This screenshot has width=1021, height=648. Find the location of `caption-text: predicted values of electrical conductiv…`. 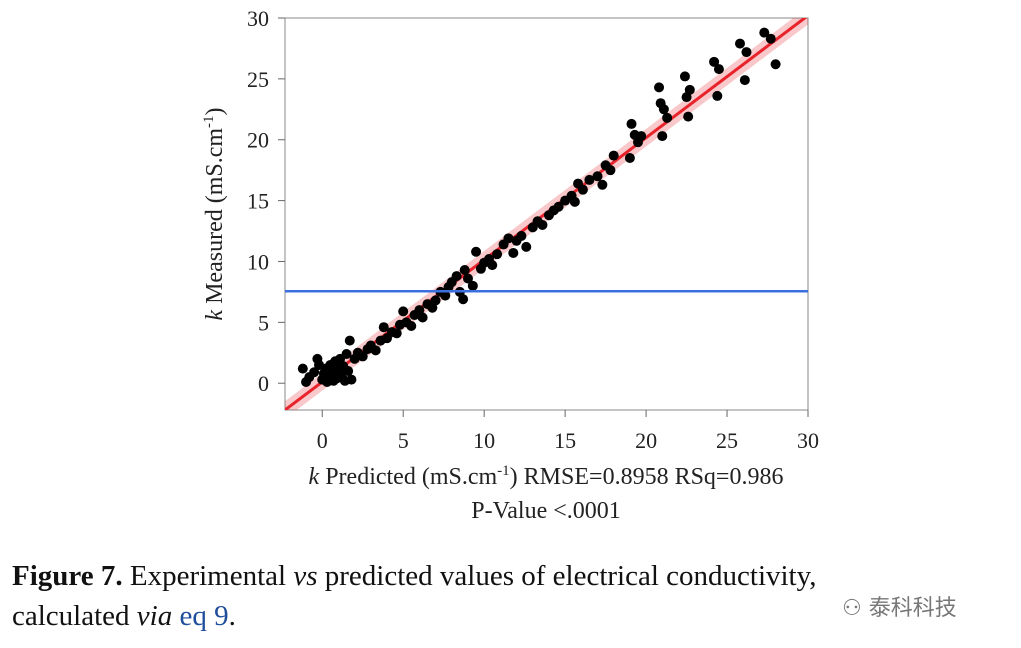

caption-text: predicted values of electrical conductiv… is located at coordinates (567, 576).